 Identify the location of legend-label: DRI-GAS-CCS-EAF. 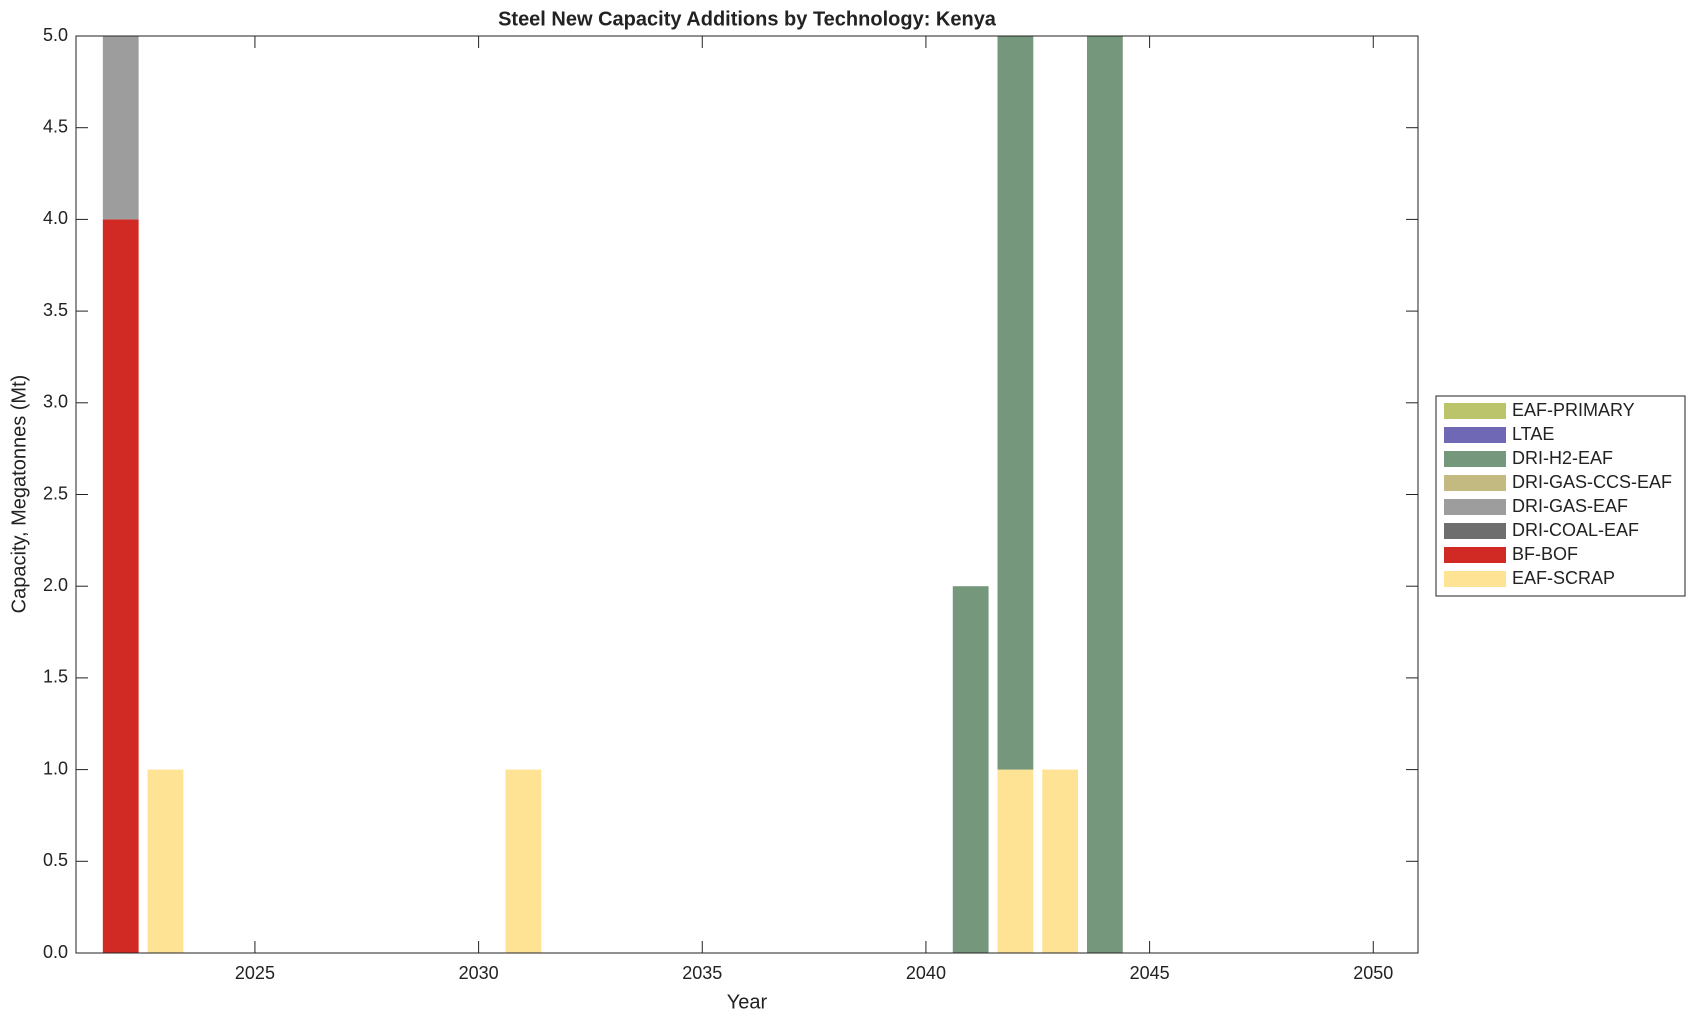
(1592, 482).